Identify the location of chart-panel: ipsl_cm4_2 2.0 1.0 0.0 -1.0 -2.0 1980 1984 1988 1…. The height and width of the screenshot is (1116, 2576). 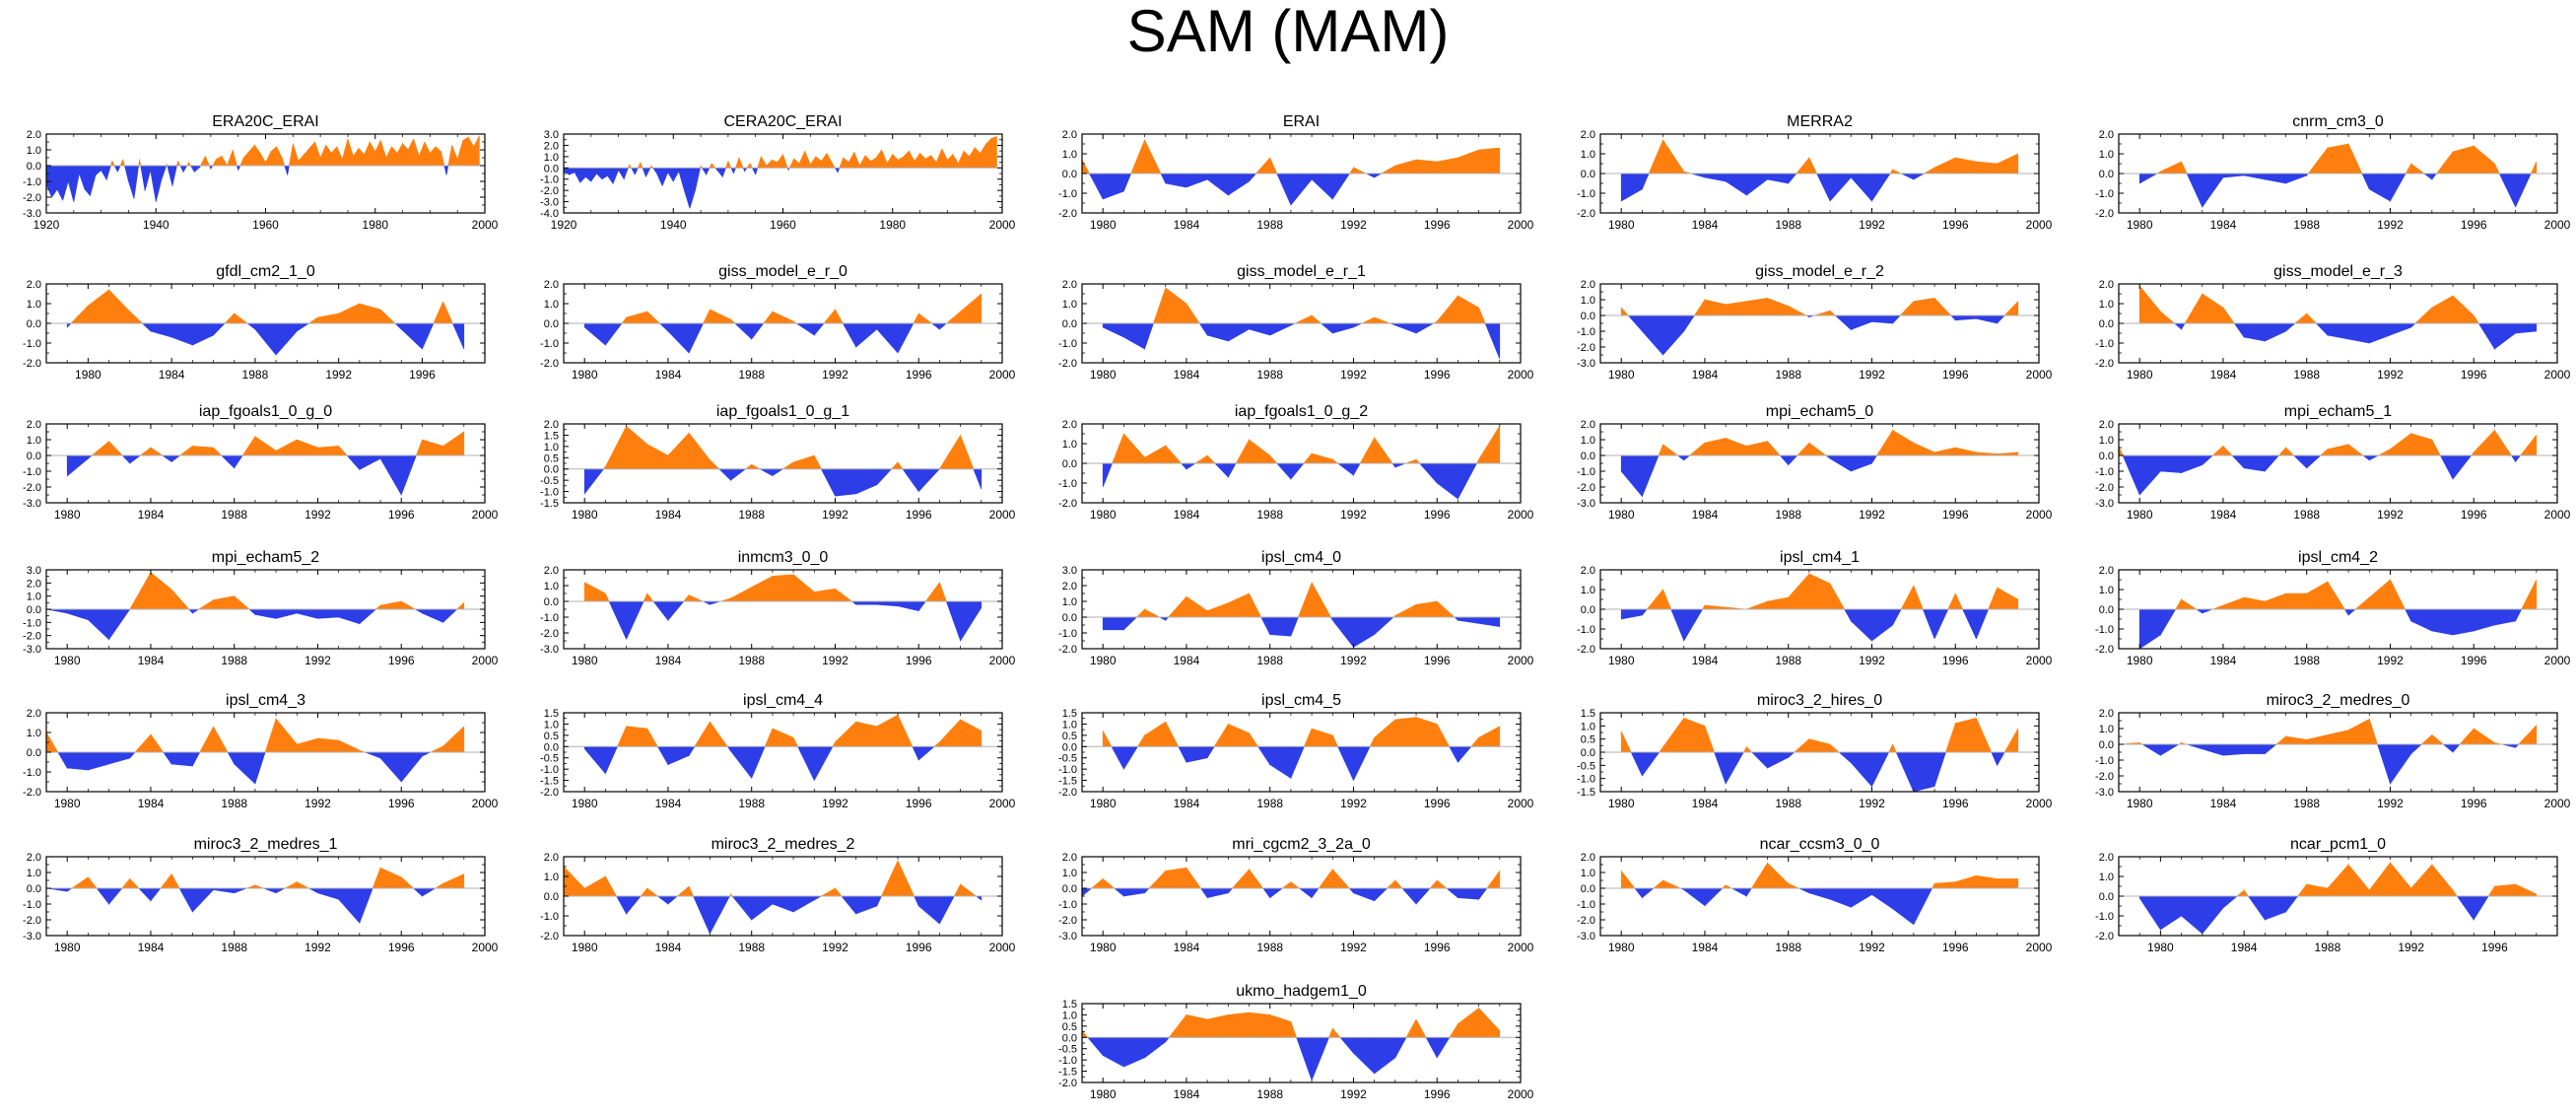
(2333, 608).